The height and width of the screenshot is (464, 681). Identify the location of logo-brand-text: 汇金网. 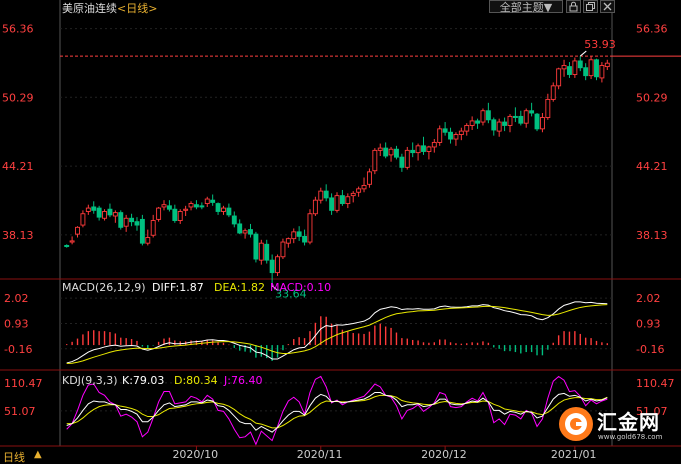
(628, 422).